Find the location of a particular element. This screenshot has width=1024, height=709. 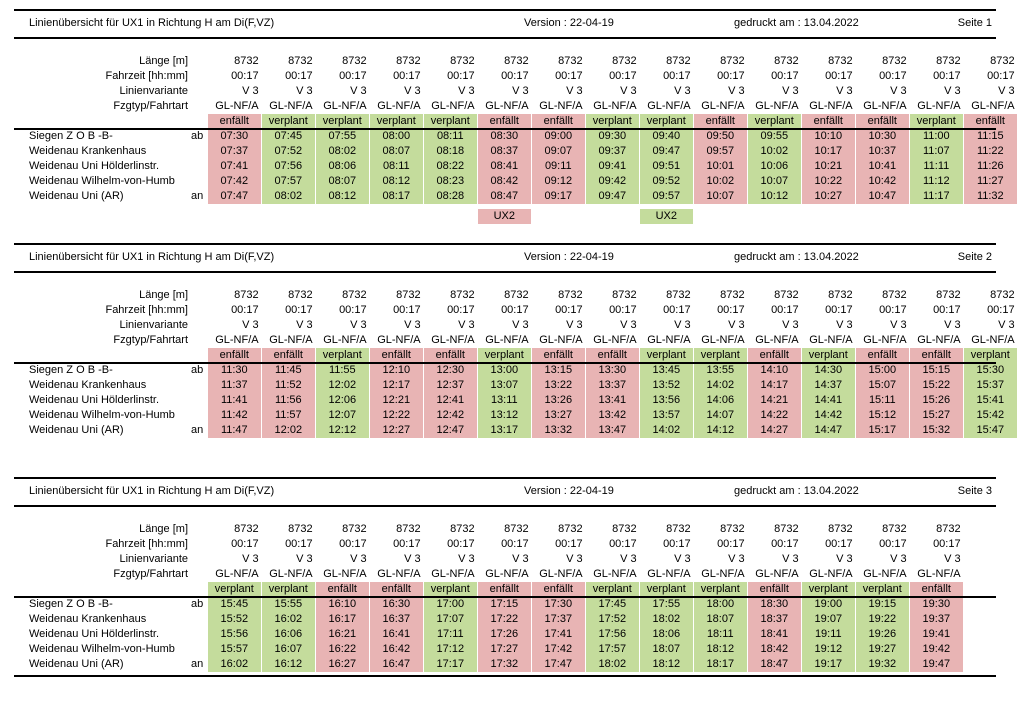

departure-time: 10:22 is located at coordinates (828, 181).